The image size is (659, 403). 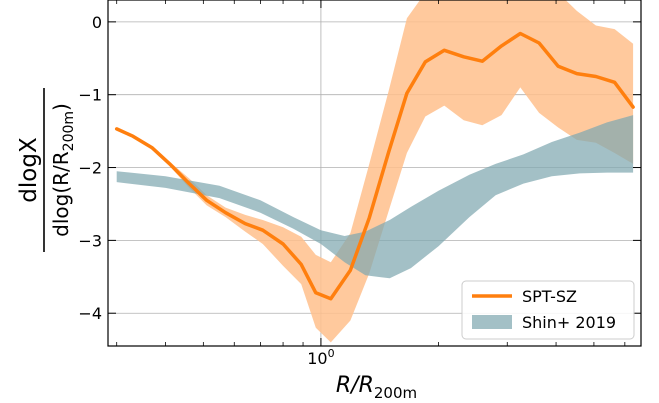 I want to click on legend-label: SPT-SZ, so click(x=549, y=296).